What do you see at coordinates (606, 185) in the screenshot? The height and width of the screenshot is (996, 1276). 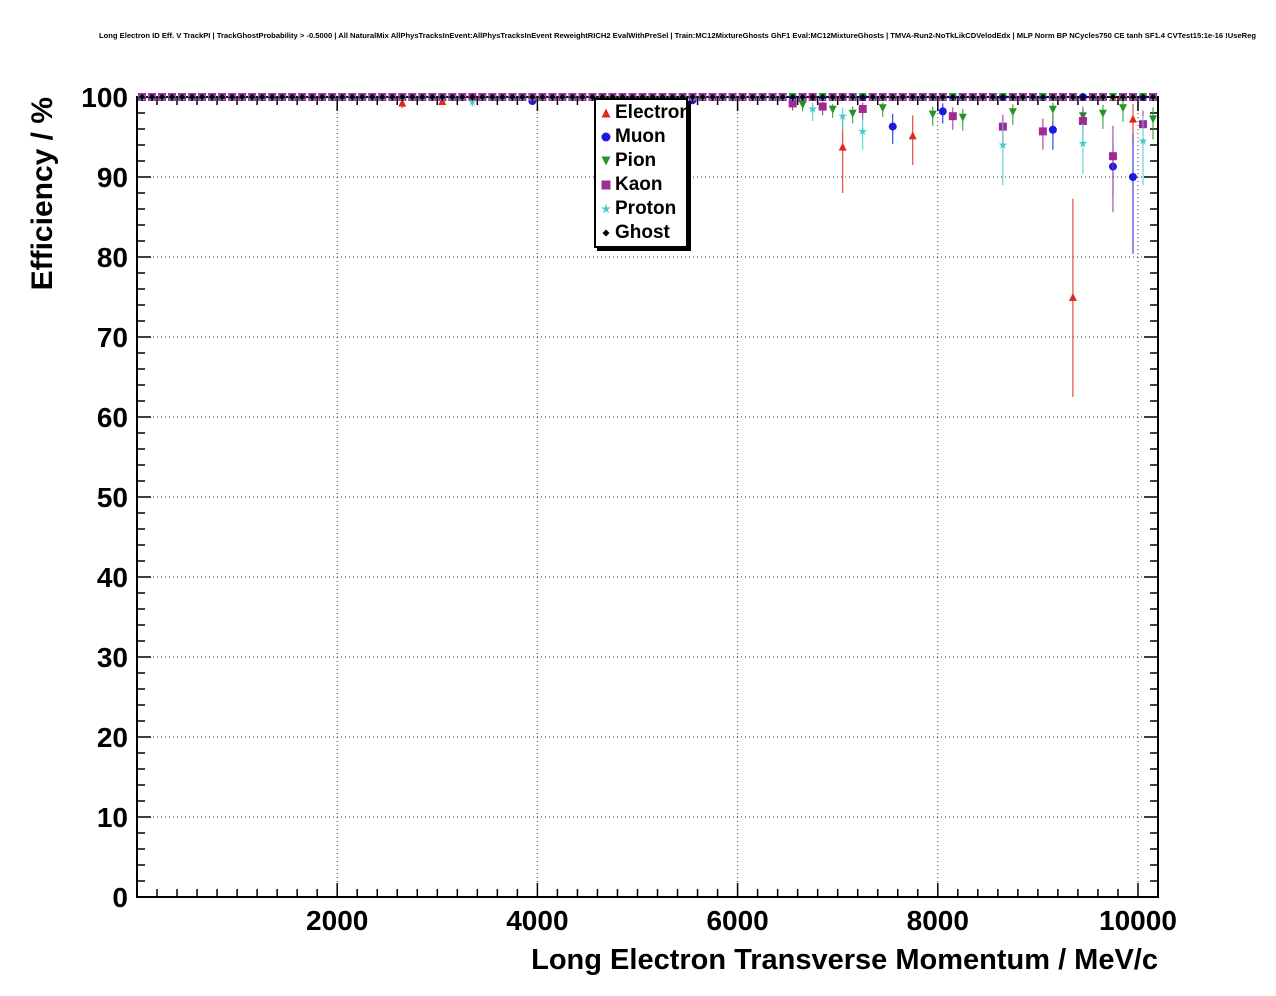 I see `kaon-marker-icon` at bounding box center [606, 185].